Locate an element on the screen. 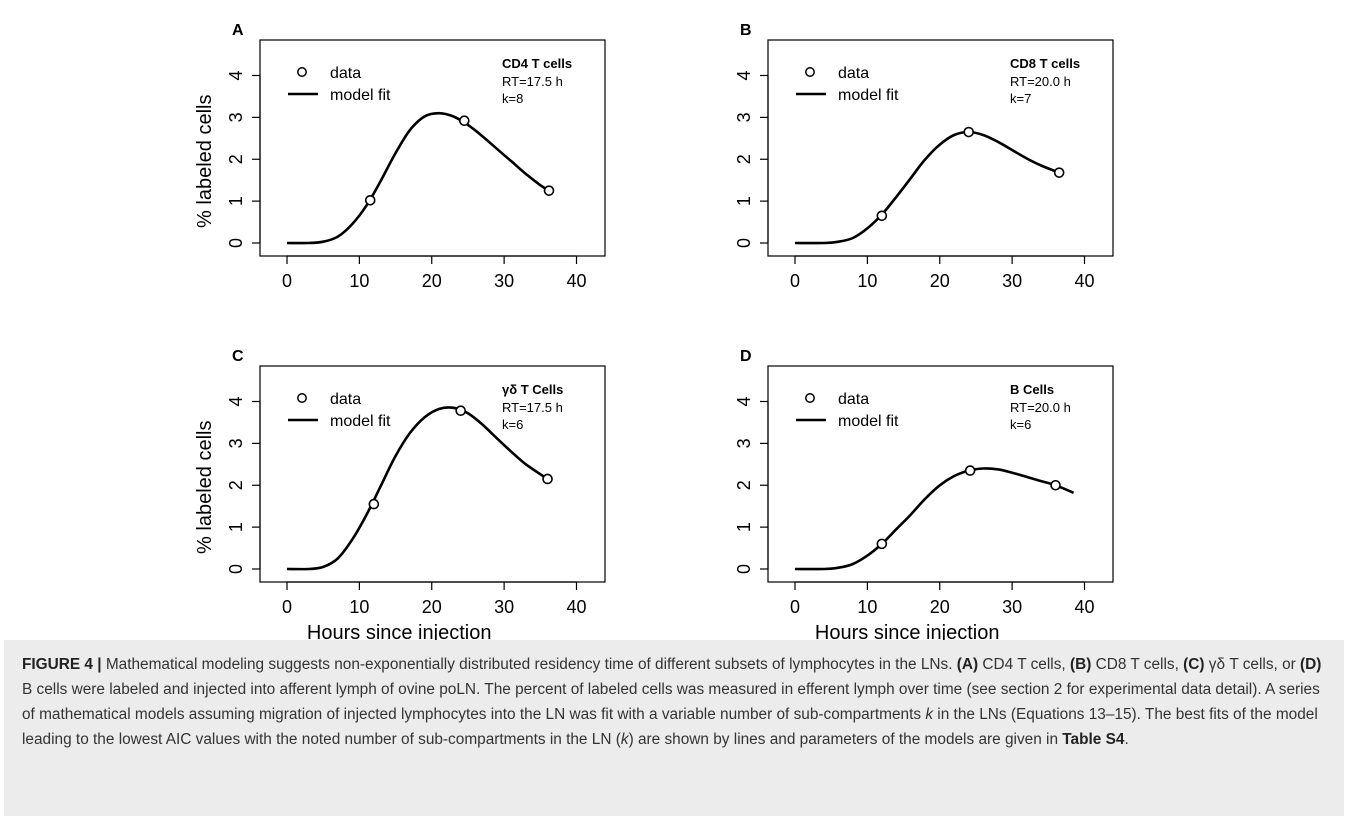 This screenshot has height=823, width=1357. panel-letter: A is located at coordinates (238, 30).